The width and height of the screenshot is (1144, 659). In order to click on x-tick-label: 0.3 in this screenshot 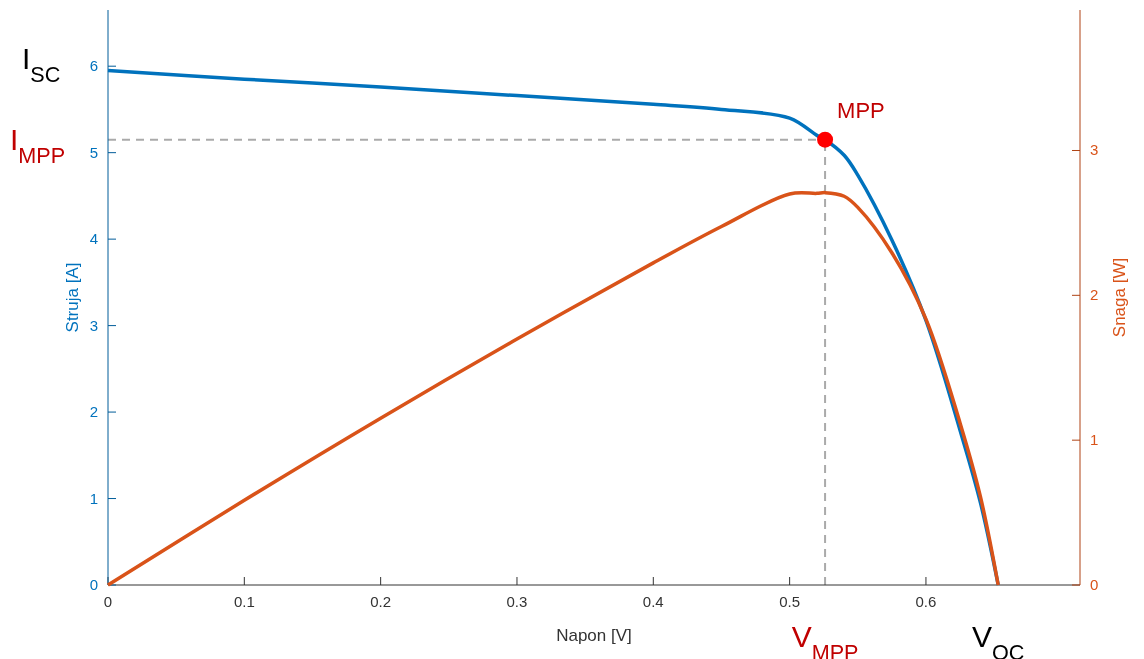, I will do `click(517, 601)`.